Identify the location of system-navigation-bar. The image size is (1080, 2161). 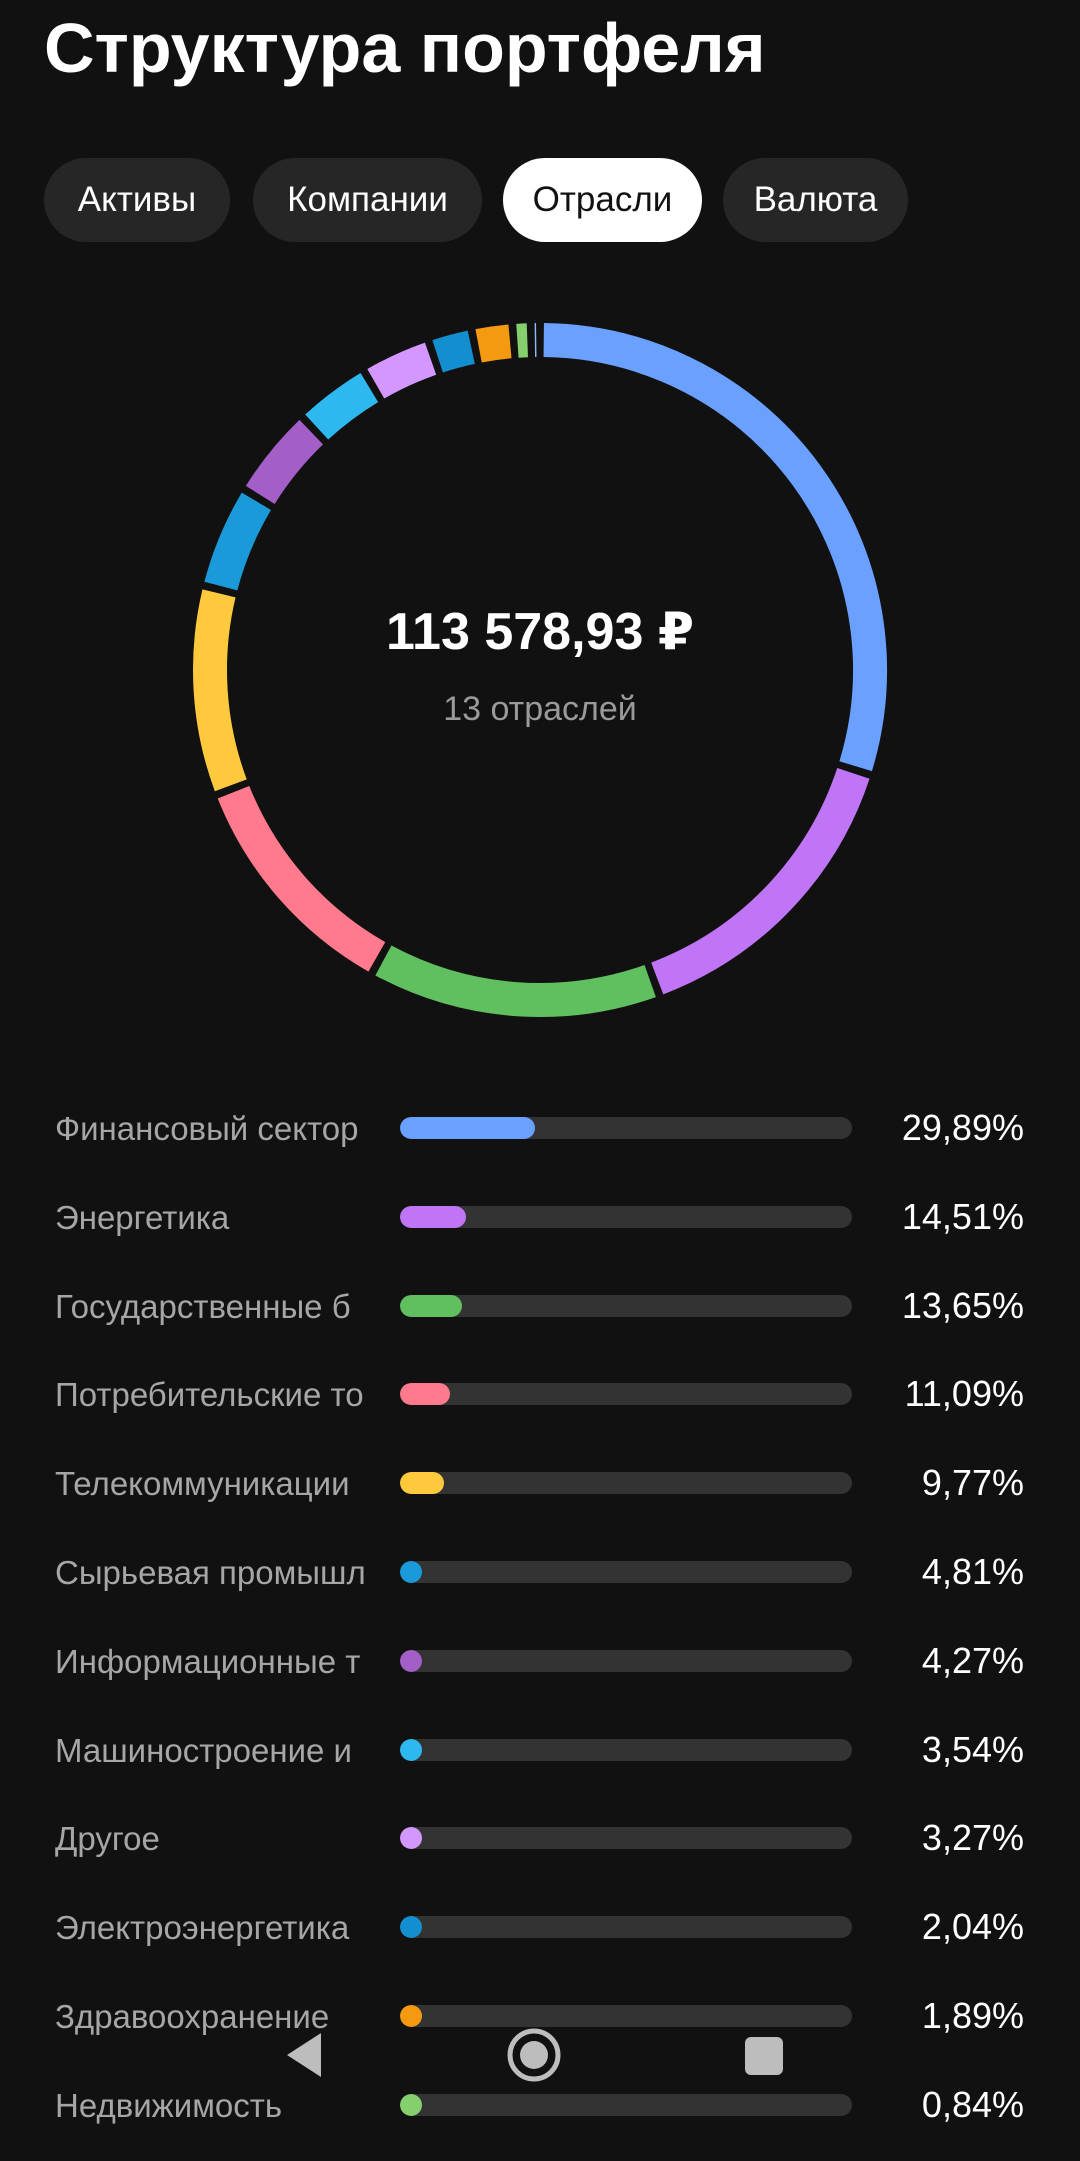
(540, 2055).